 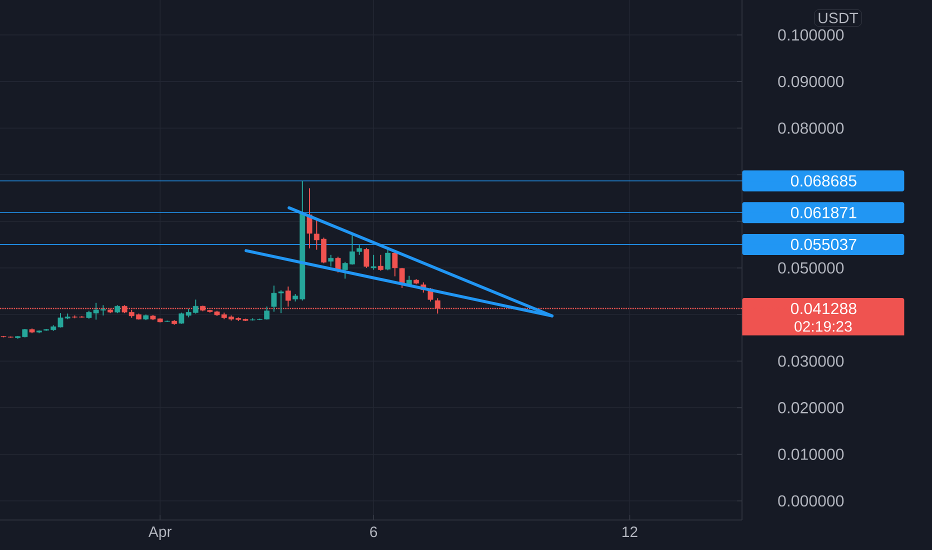 I want to click on x-tick-label: Apr, so click(x=160, y=533).